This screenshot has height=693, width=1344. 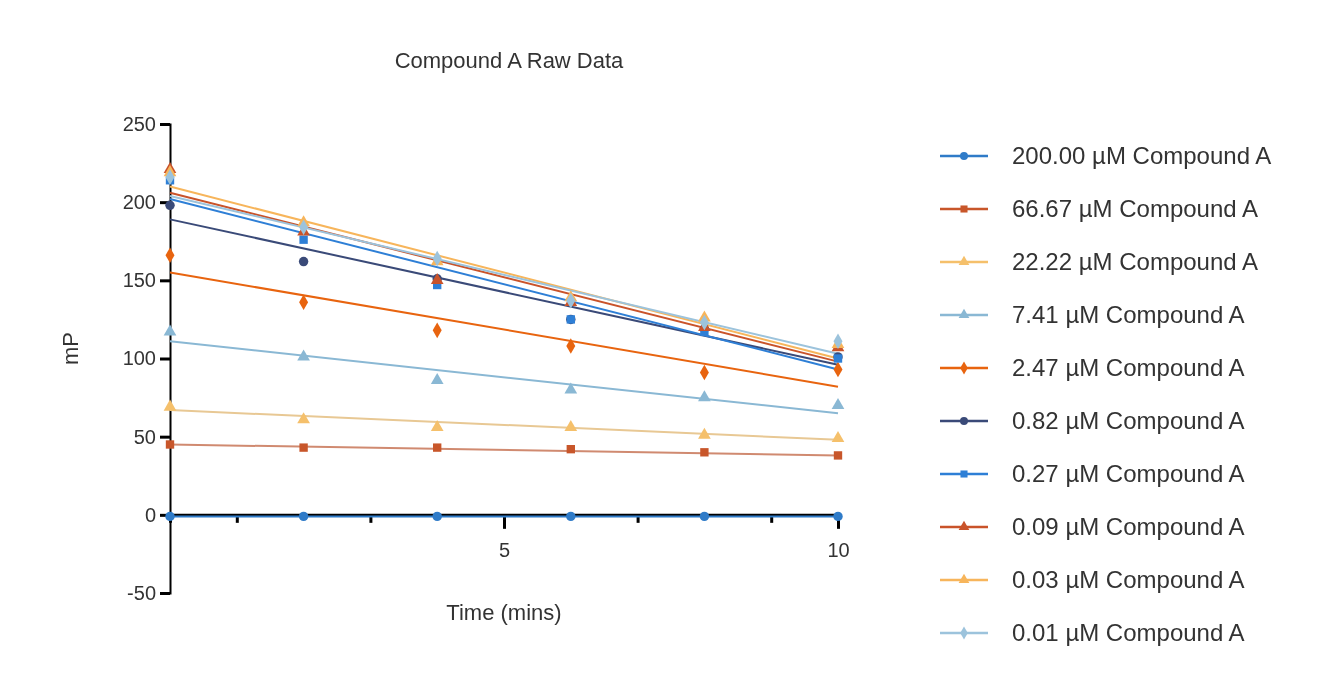 What do you see at coordinates (139, 280) in the screenshot?
I see `y-tick-label: 150` at bounding box center [139, 280].